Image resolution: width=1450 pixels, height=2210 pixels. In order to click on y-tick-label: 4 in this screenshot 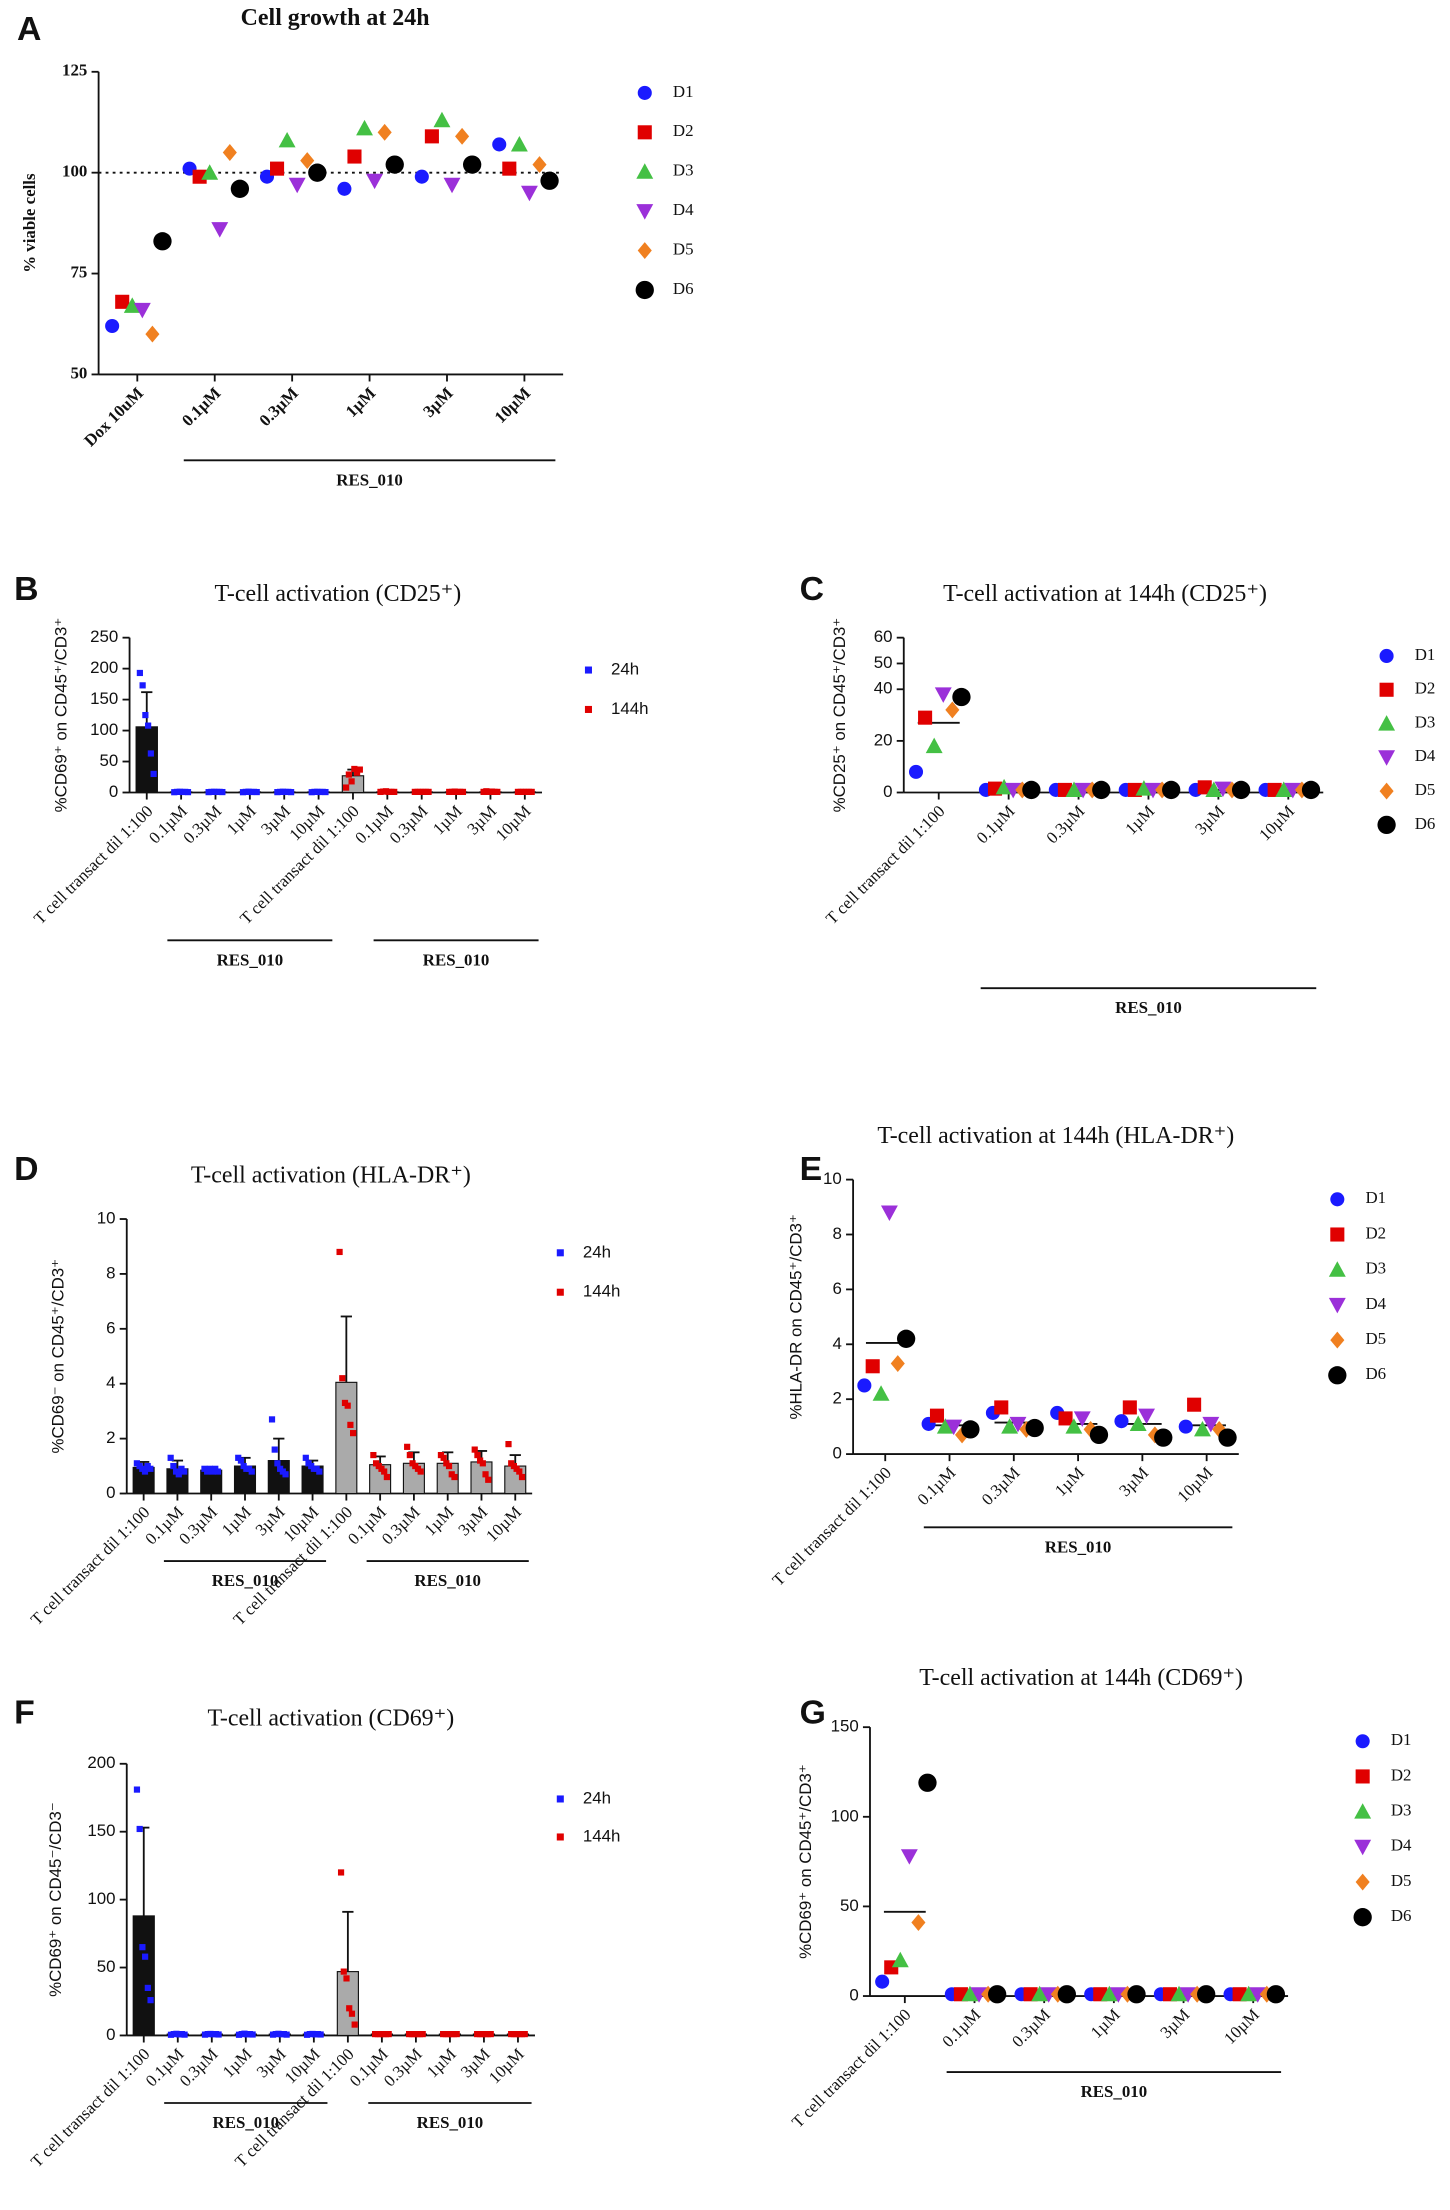, I will do `click(110, 1382)`.